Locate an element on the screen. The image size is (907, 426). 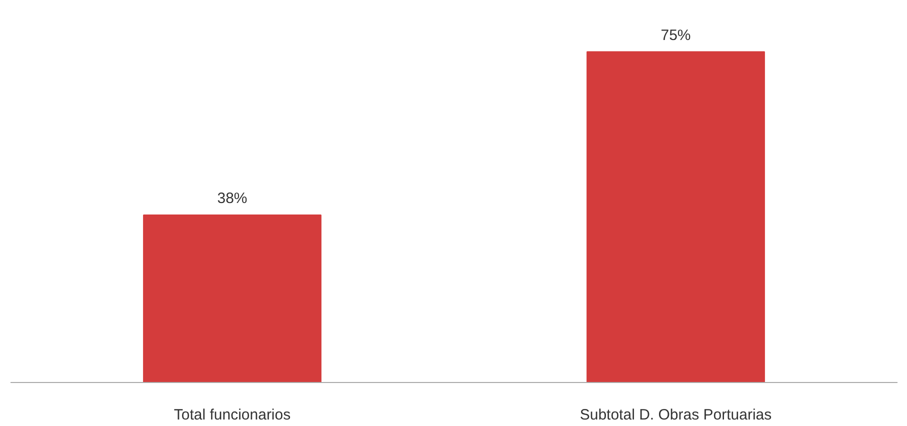
data-label: 75% is located at coordinates (675, 35).